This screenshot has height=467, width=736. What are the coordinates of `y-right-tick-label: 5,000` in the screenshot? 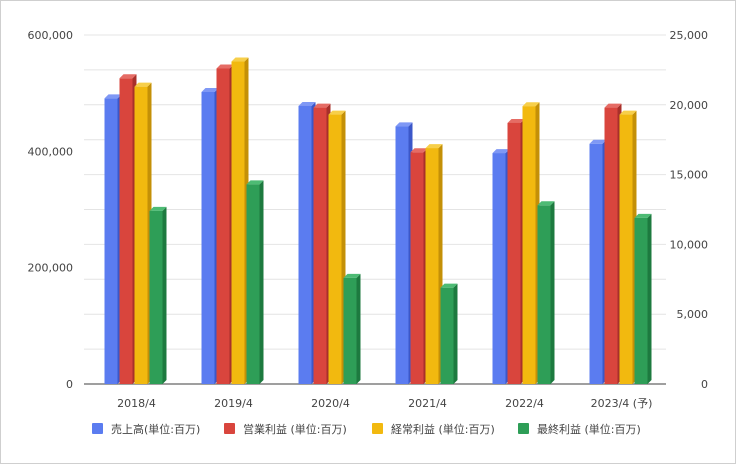 It's located at (693, 314).